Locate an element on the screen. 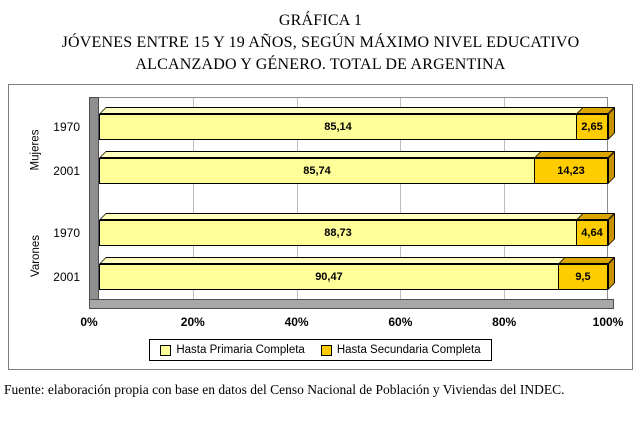 Image resolution: width=641 pixels, height=428 pixels. stacked-bar-mujeres-1970: 85,14 2,65 is located at coordinates (353, 127).